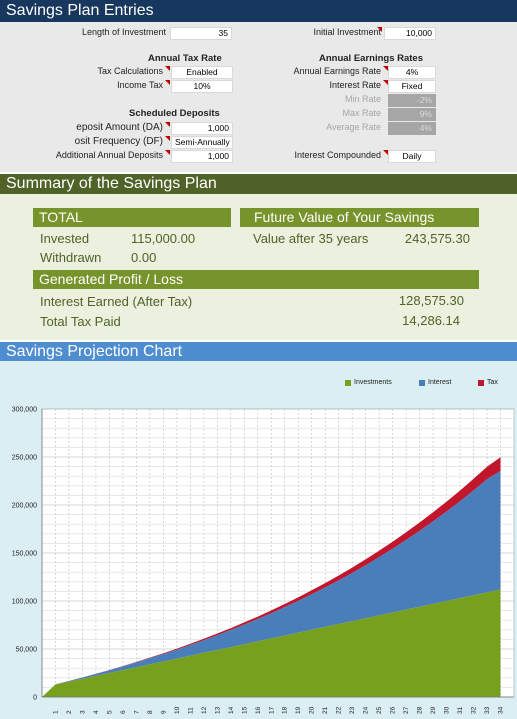 The width and height of the screenshot is (517, 719). I want to click on avg-rate-label: Average Rate, so click(353, 127).